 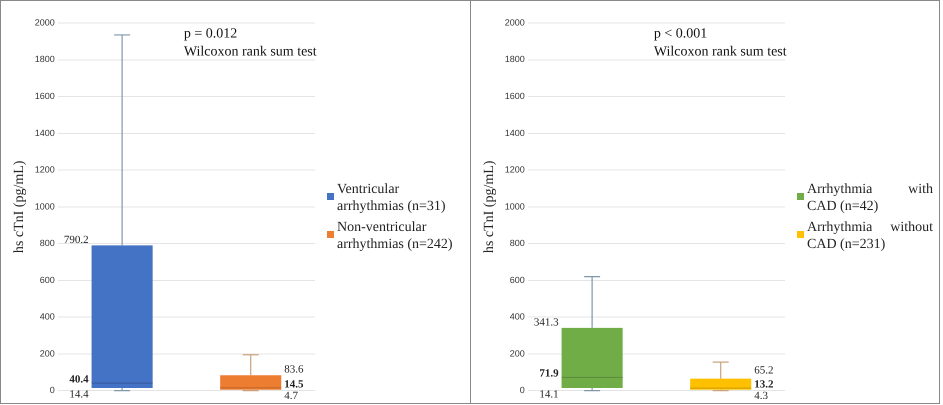 I want to click on text: 14.4, so click(x=79, y=394).